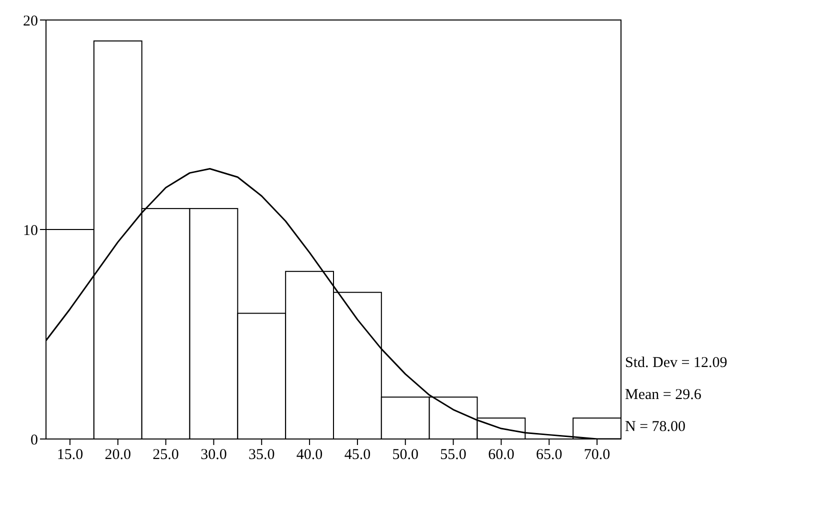  What do you see at coordinates (663, 395) in the screenshot?
I see `text: Mean = 29.6` at bounding box center [663, 395].